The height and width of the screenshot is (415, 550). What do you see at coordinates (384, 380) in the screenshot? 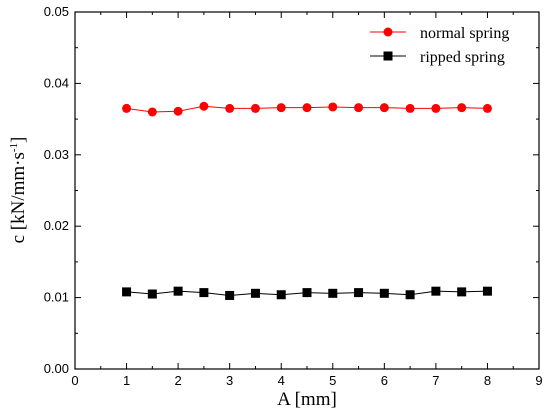
I see `x-tick-label: 6` at bounding box center [384, 380].